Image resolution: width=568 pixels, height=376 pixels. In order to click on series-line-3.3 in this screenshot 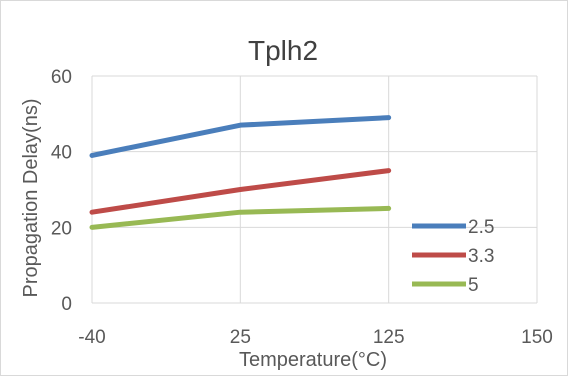, I will do `click(240, 191)`.